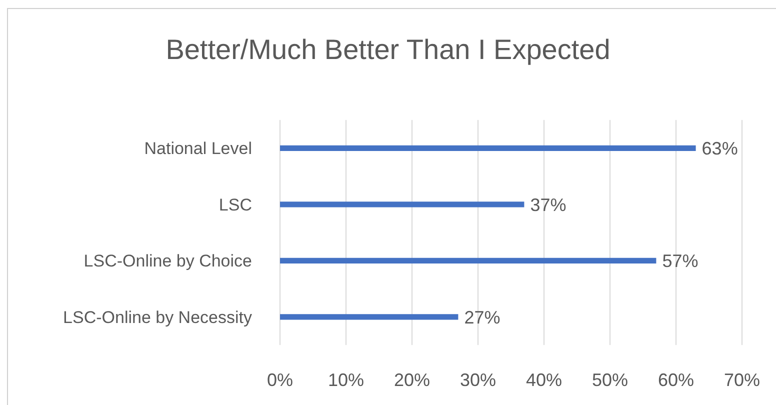 Image resolution: width=776 pixels, height=405 pixels. I want to click on x-tick-label: 20%, so click(412, 380).